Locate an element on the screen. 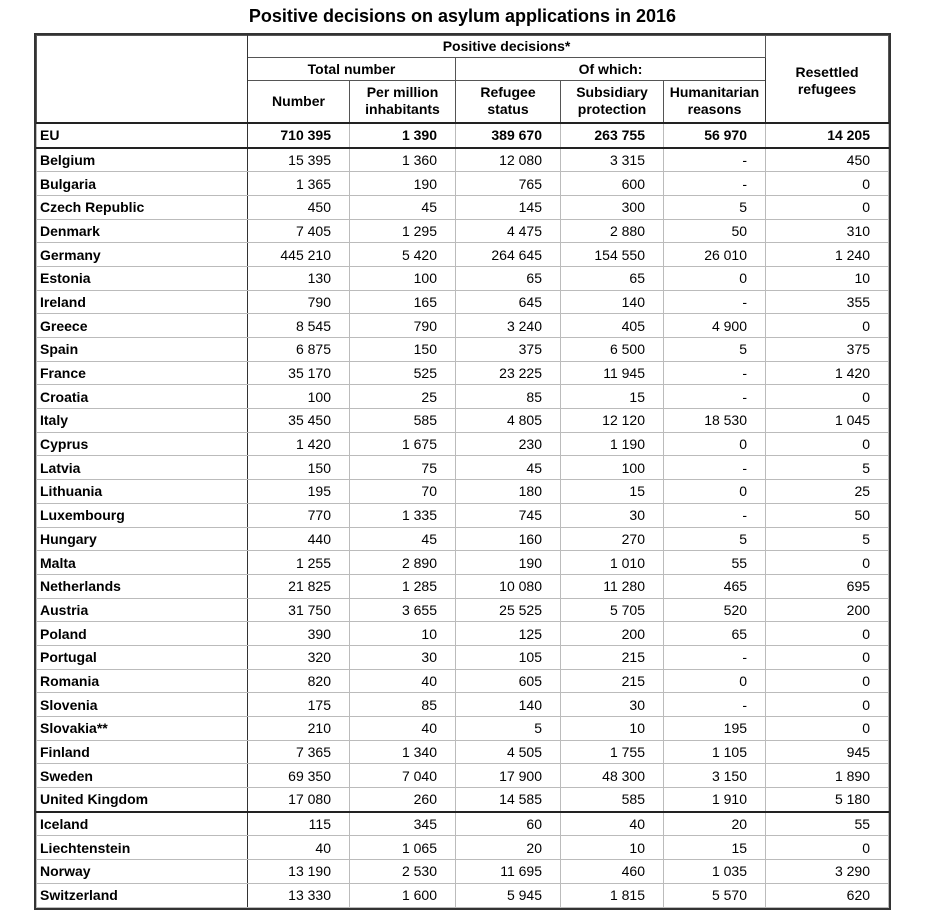 The width and height of the screenshot is (925, 914). per-million-cell: 100 is located at coordinates (402, 278).